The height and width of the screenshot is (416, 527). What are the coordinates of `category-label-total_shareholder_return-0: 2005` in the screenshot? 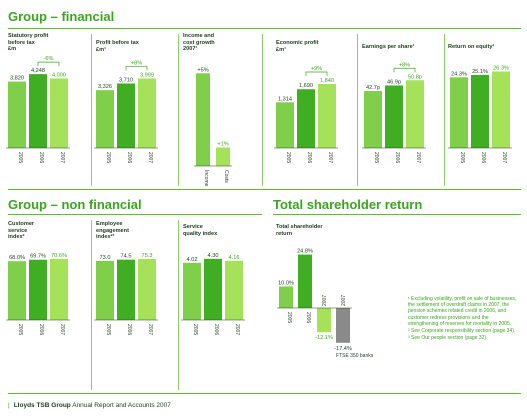 It's located at (289, 317).